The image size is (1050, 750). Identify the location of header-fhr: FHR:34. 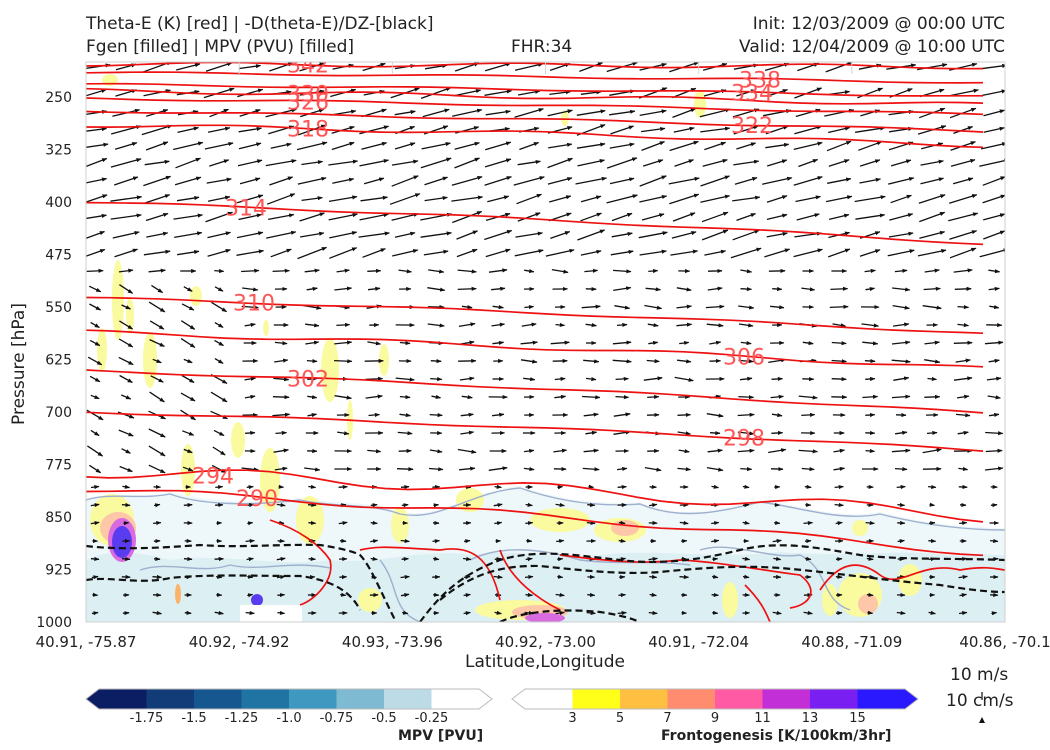
(542, 47).